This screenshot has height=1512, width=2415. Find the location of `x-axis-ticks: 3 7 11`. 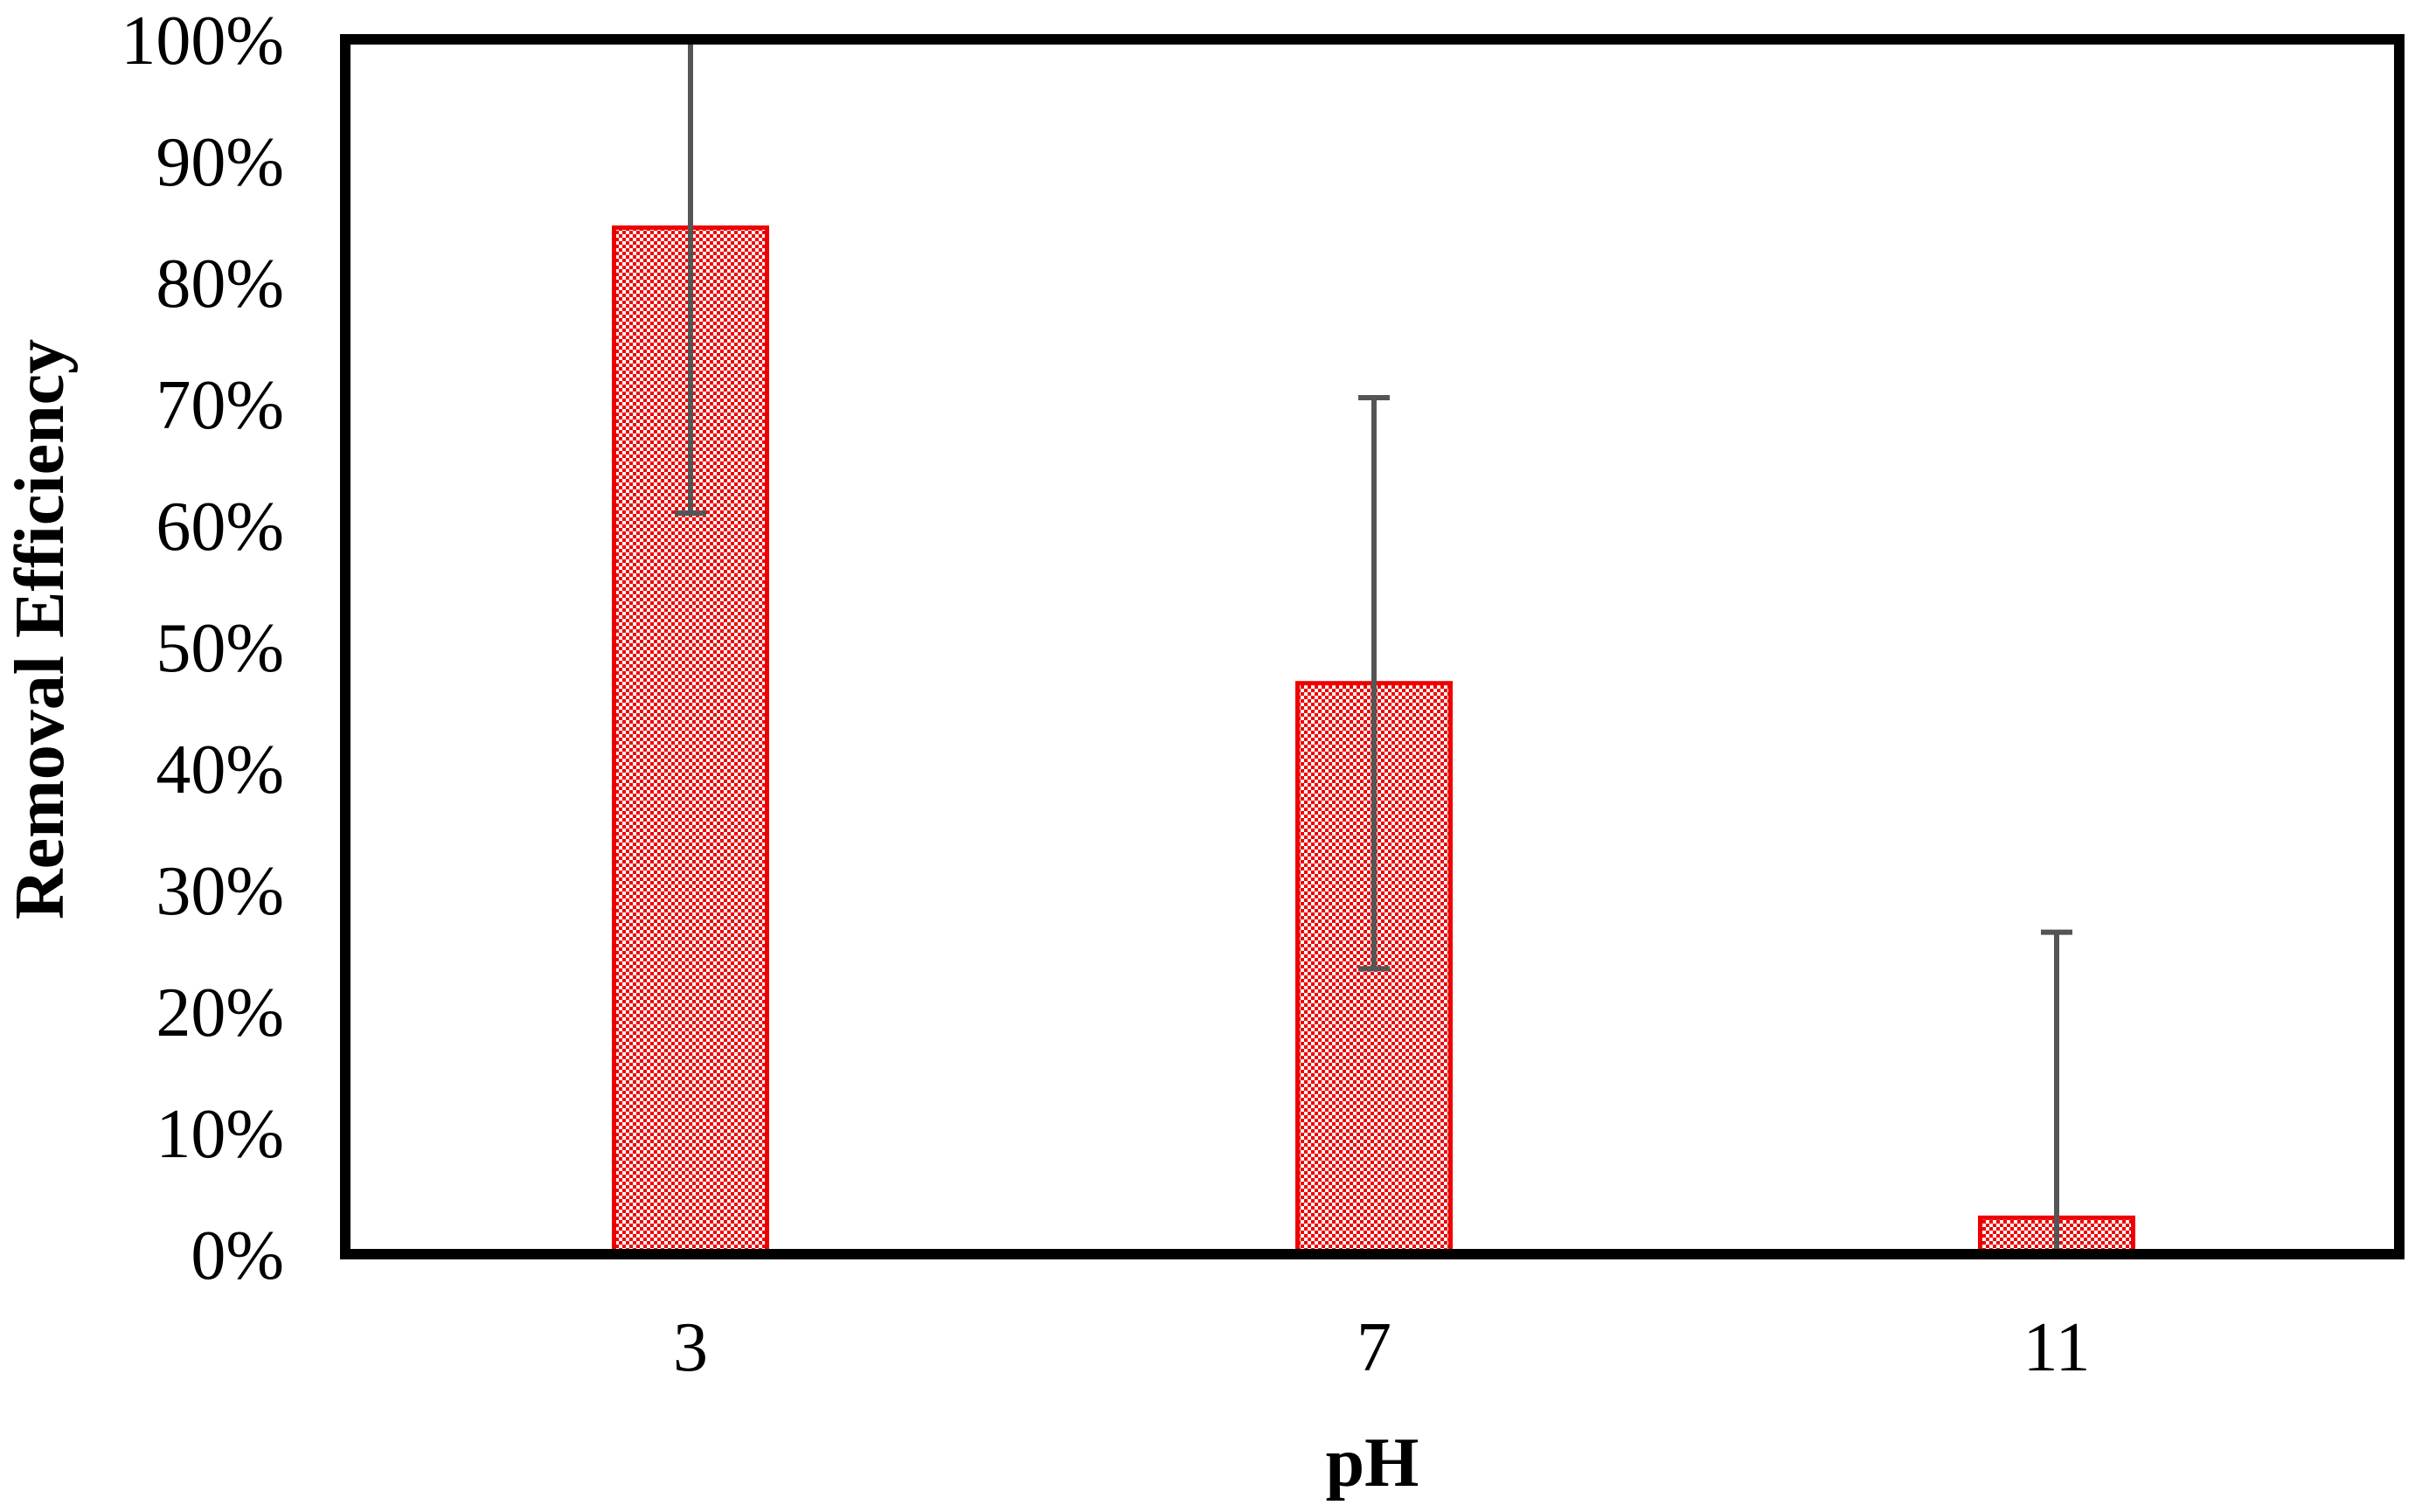

x-axis-ticks: 3 7 11 is located at coordinates (1382, 1347).